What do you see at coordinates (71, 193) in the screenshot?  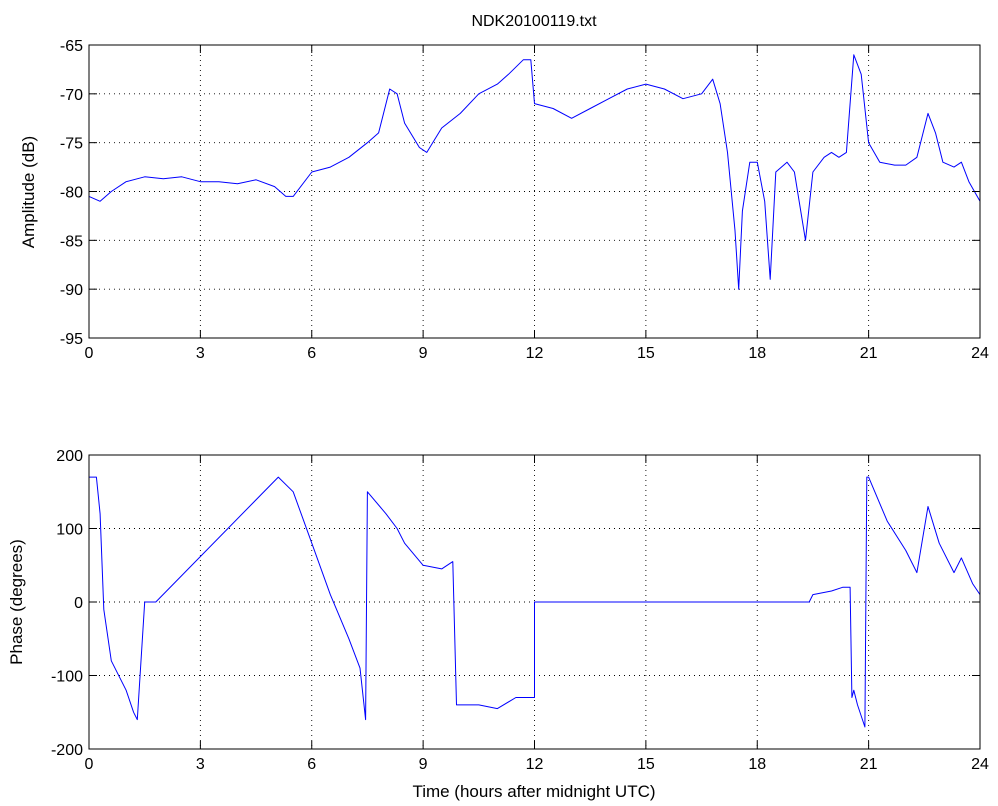 I see `amplitude-y-tick-label: -80` at bounding box center [71, 193].